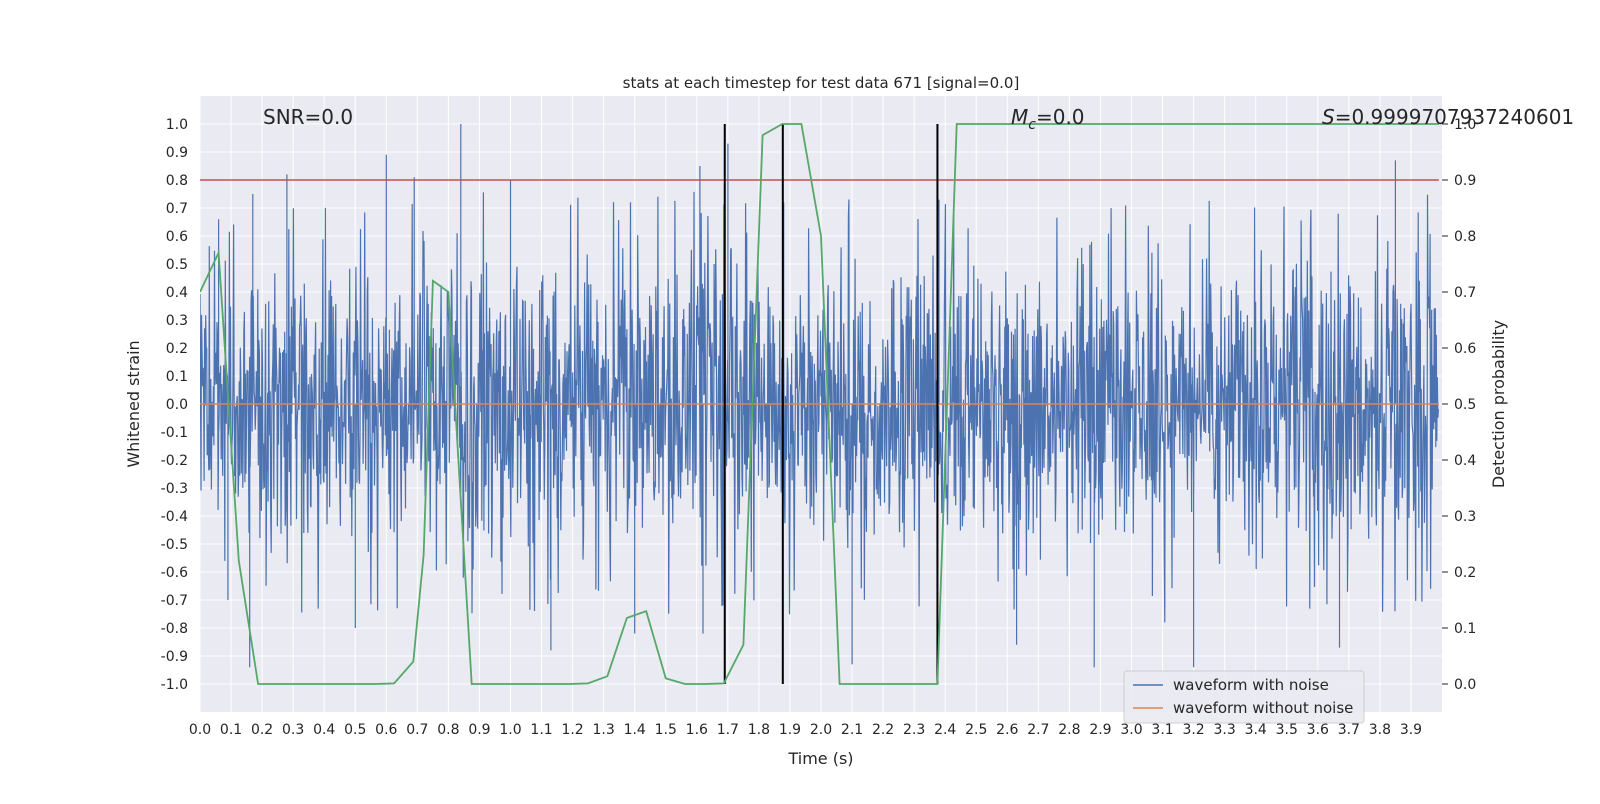 This screenshot has height=804, width=1600. I want to click on vertical-markers, so click(831, 404).